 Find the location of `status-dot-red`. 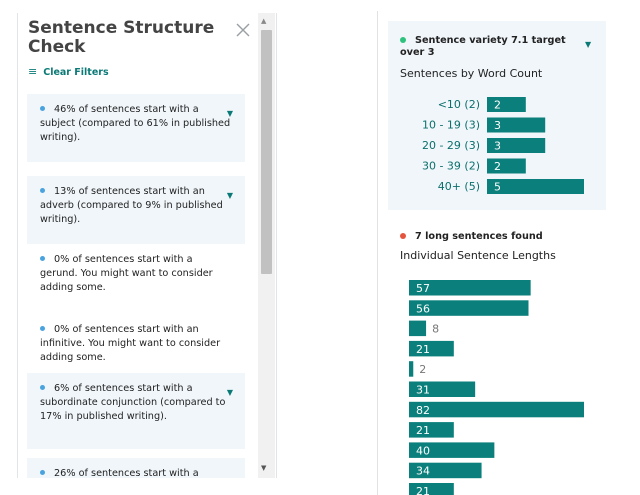

status-dot-red is located at coordinates (403, 236).